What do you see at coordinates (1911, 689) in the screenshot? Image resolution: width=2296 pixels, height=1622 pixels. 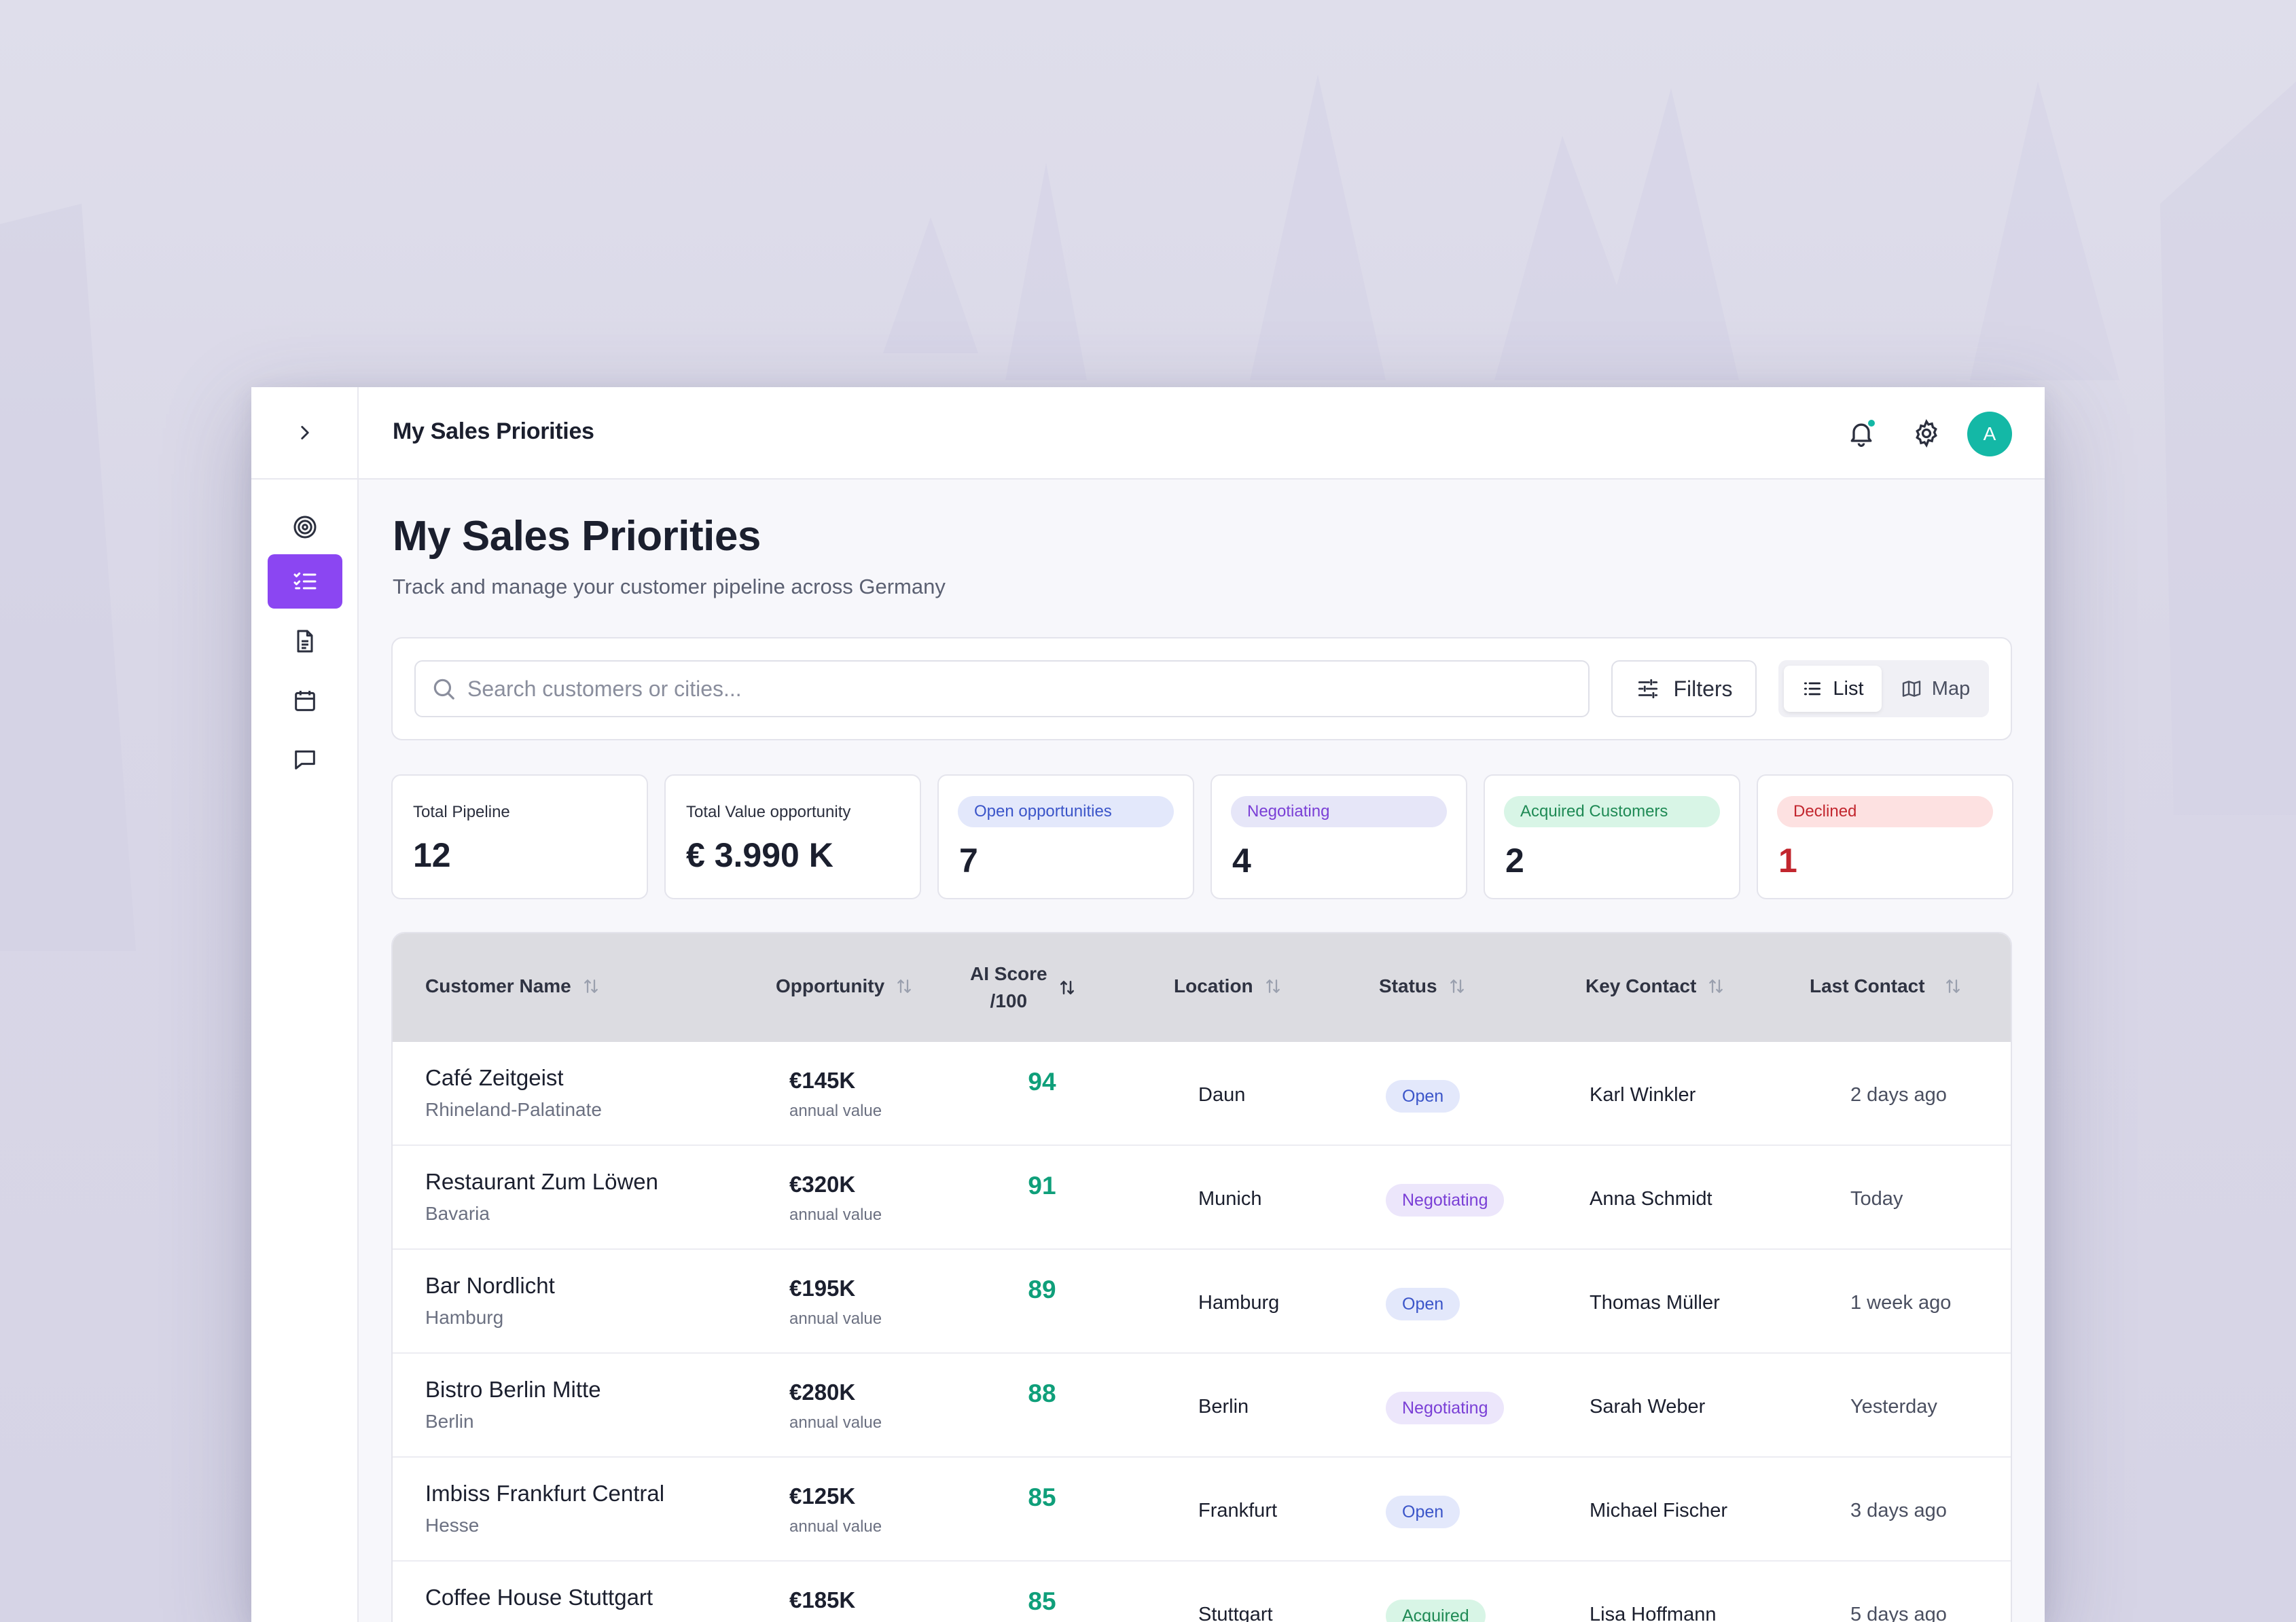 I see `map-icon` at bounding box center [1911, 689].